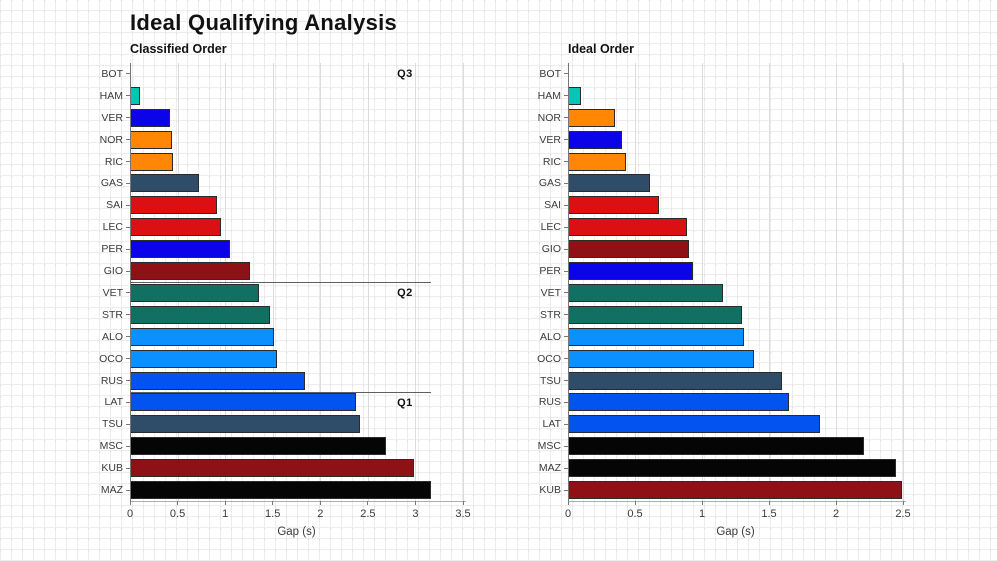 Image resolution: width=997 pixels, height=561 pixels. I want to click on y-tick-label-kub: KUB, so click(550, 490).